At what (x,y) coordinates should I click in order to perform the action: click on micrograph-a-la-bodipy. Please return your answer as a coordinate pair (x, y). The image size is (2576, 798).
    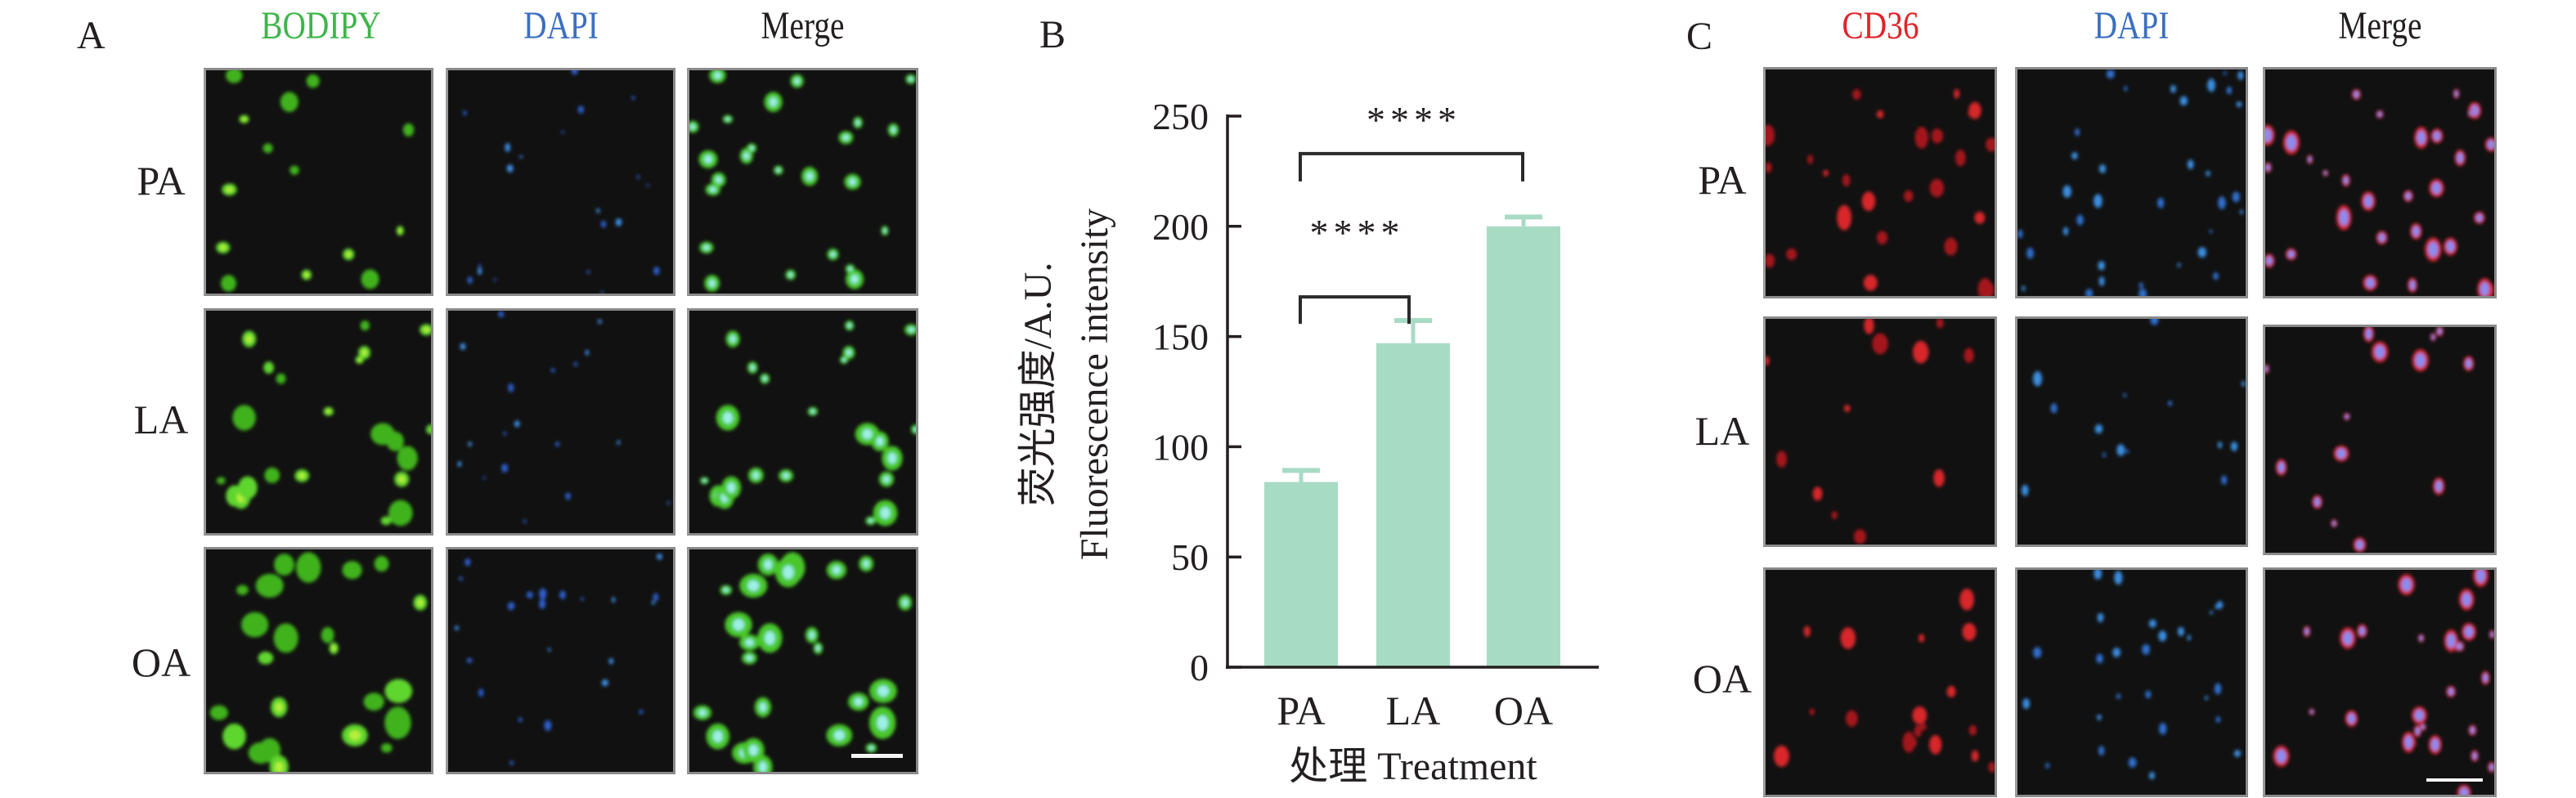
    Looking at the image, I should click on (319, 422).